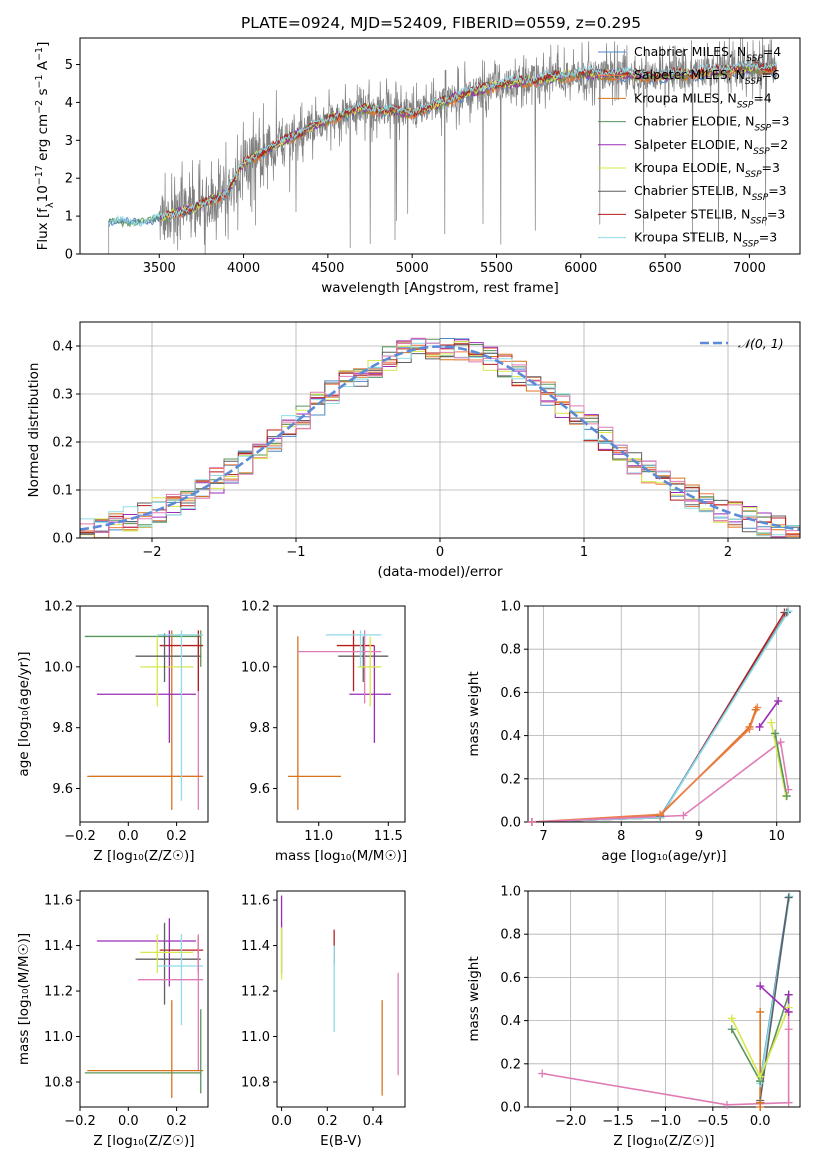 The height and width of the screenshot is (1170, 819). What do you see at coordinates (255, 1082) in the screenshot?
I see `y-tick-label: 10.8` at bounding box center [255, 1082].